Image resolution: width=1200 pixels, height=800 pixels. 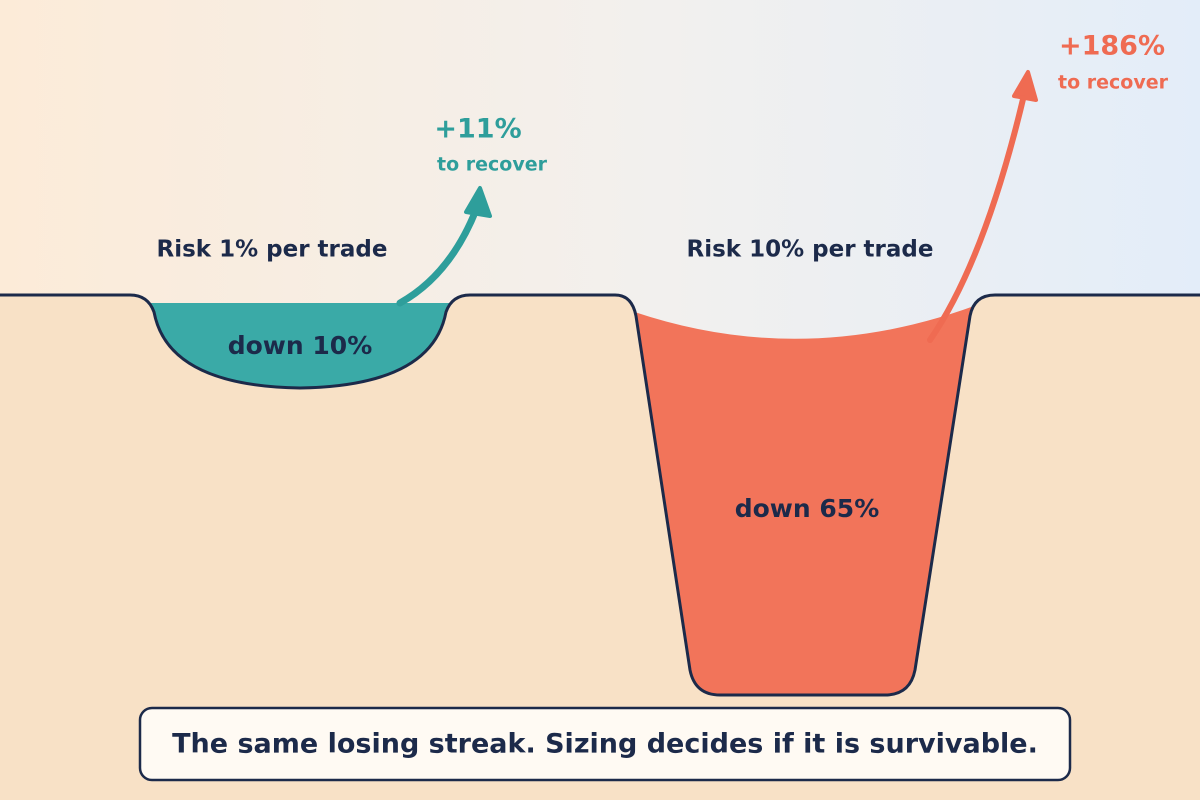 What do you see at coordinates (1113, 83) in the screenshot?
I see `right-recovery-note: to recover` at bounding box center [1113, 83].